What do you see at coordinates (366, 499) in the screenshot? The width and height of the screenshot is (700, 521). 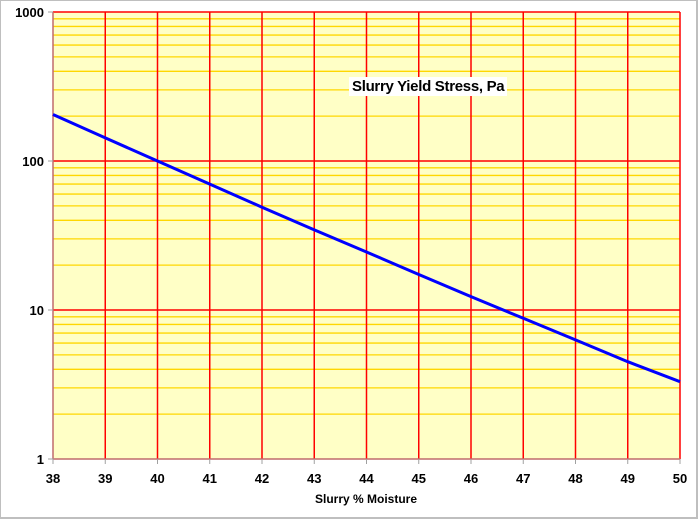 I see `x-axis-title: Slurry % Moisture` at bounding box center [366, 499].